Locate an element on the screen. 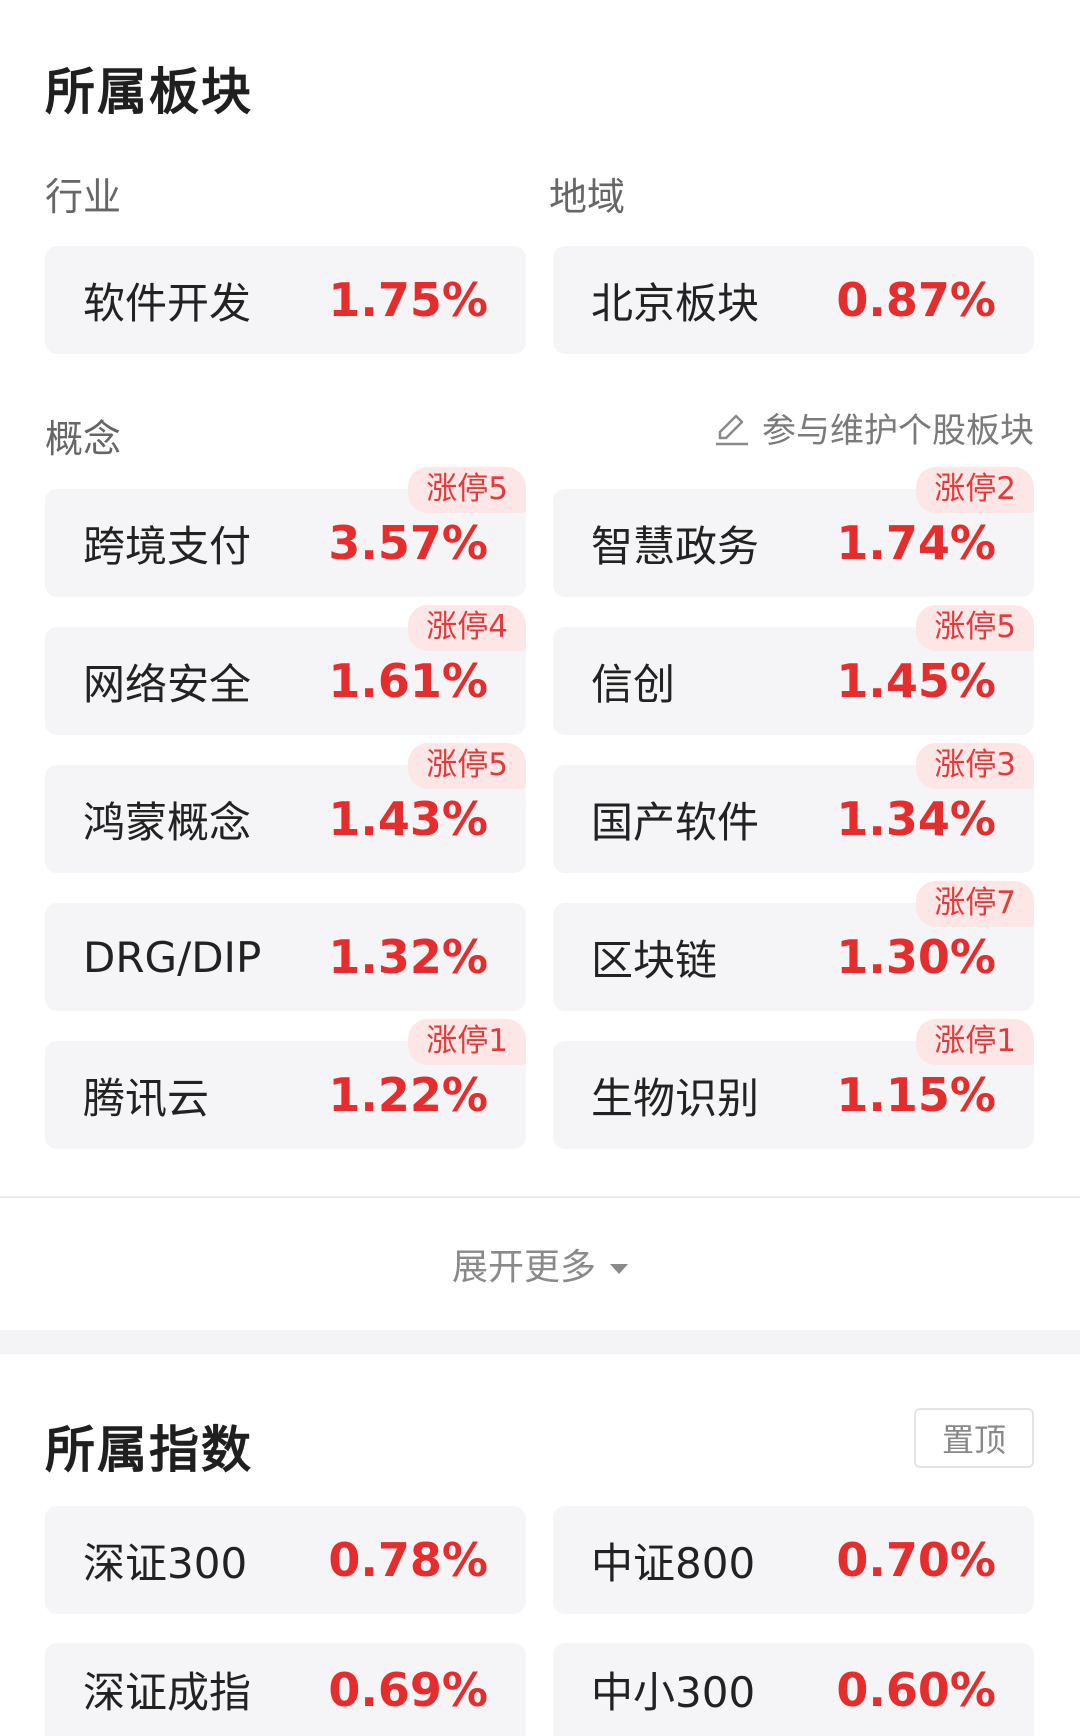 The width and height of the screenshot is (1080, 1736). index-card: 深证300 0.78% is located at coordinates (285, 1560).